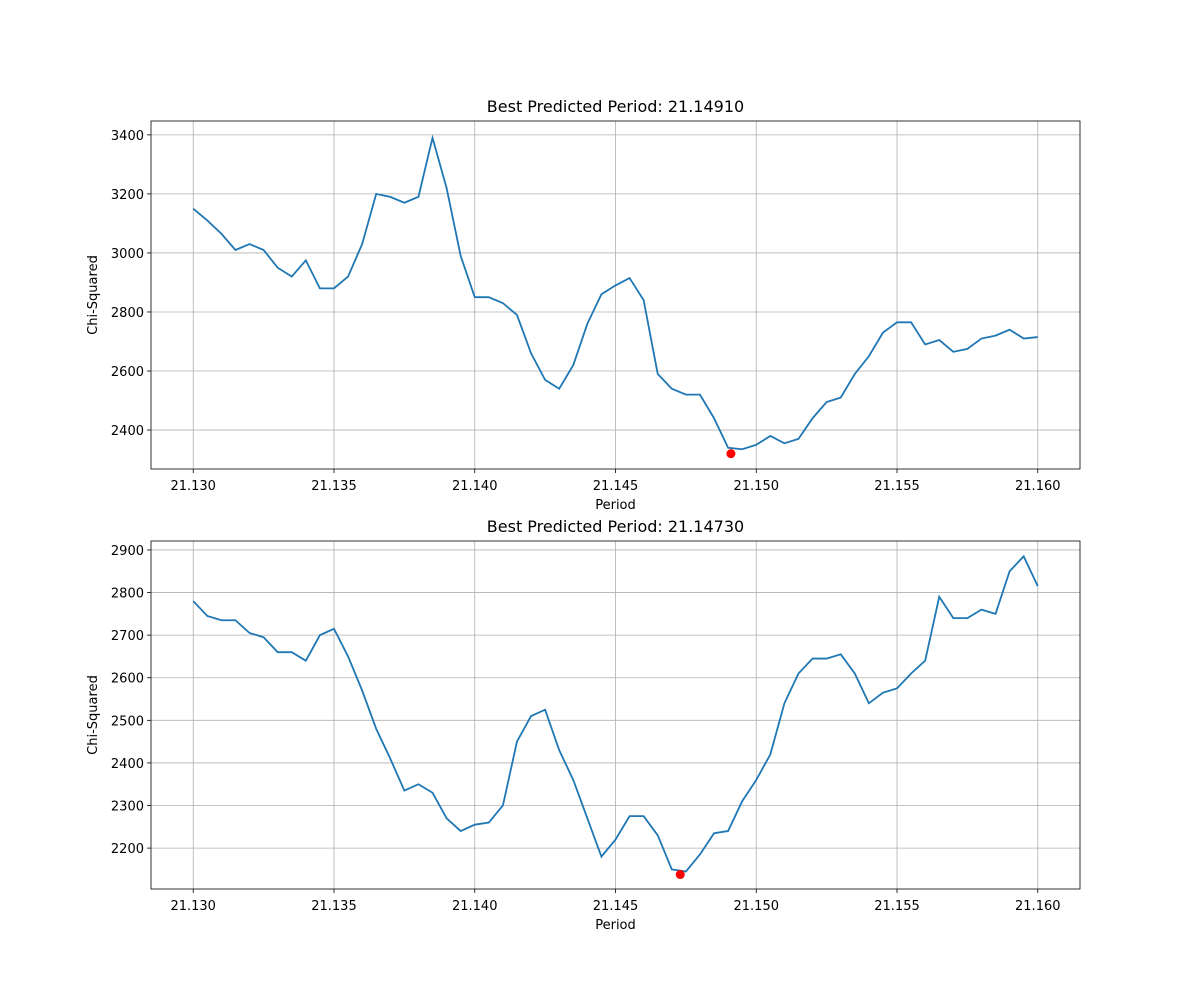  What do you see at coordinates (127, 849) in the screenshot?
I see `y-tick-label: 2200` at bounding box center [127, 849].